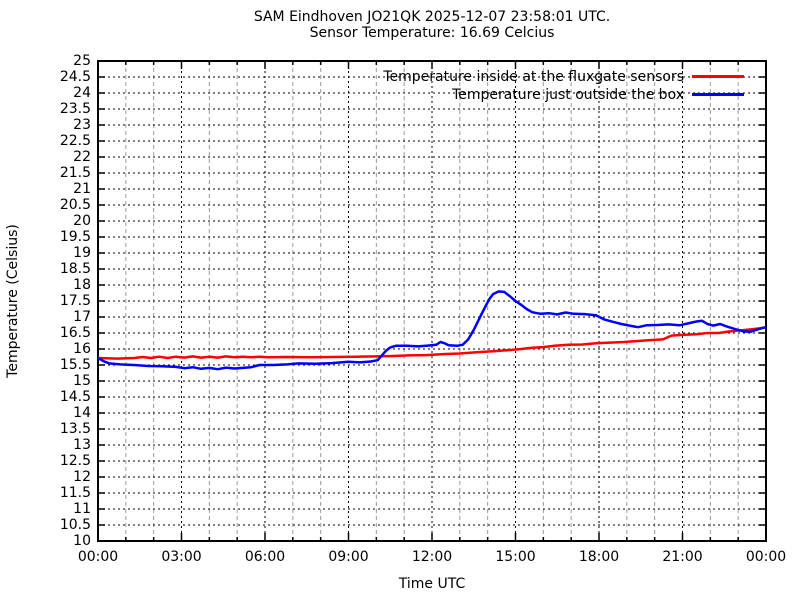 The width and height of the screenshot is (800, 600). What do you see at coordinates (82, 93) in the screenshot?
I see `y-tick-label: 24` at bounding box center [82, 93].